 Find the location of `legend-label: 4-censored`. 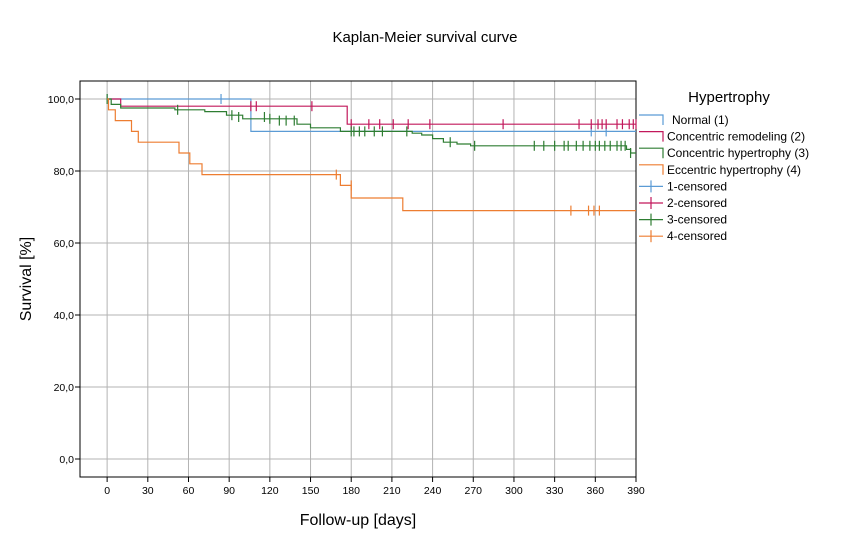

legend-label: 4-censored is located at coordinates (697, 236).